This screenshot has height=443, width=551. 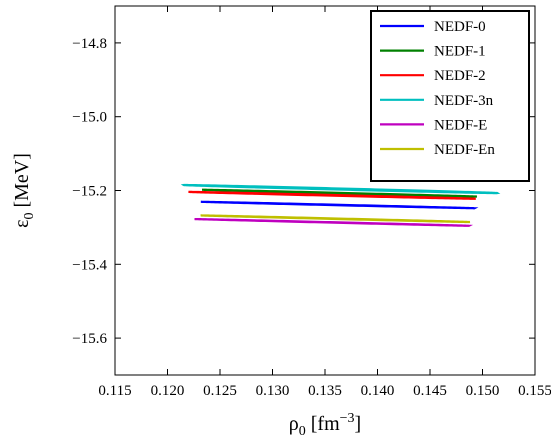 I want to click on y-axis-subscript: 0, so click(x=29, y=216).